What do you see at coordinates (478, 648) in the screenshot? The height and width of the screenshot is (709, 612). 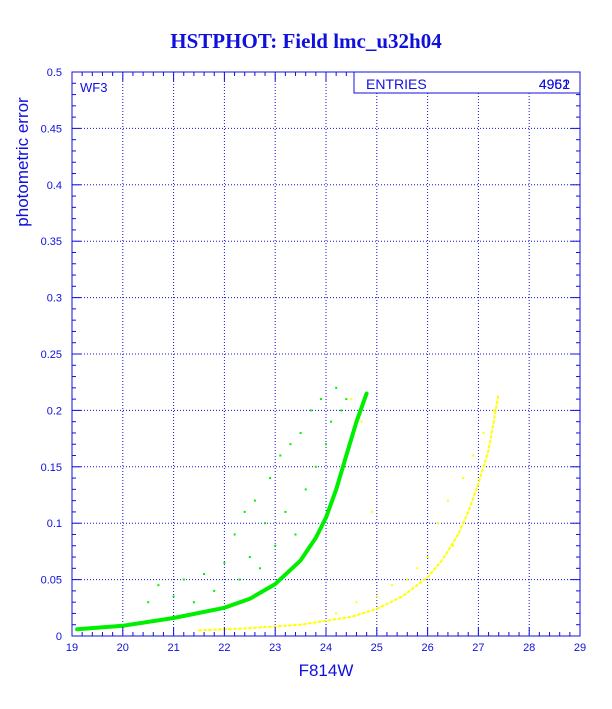 I see `x-tick-label: 27` at bounding box center [478, 648].